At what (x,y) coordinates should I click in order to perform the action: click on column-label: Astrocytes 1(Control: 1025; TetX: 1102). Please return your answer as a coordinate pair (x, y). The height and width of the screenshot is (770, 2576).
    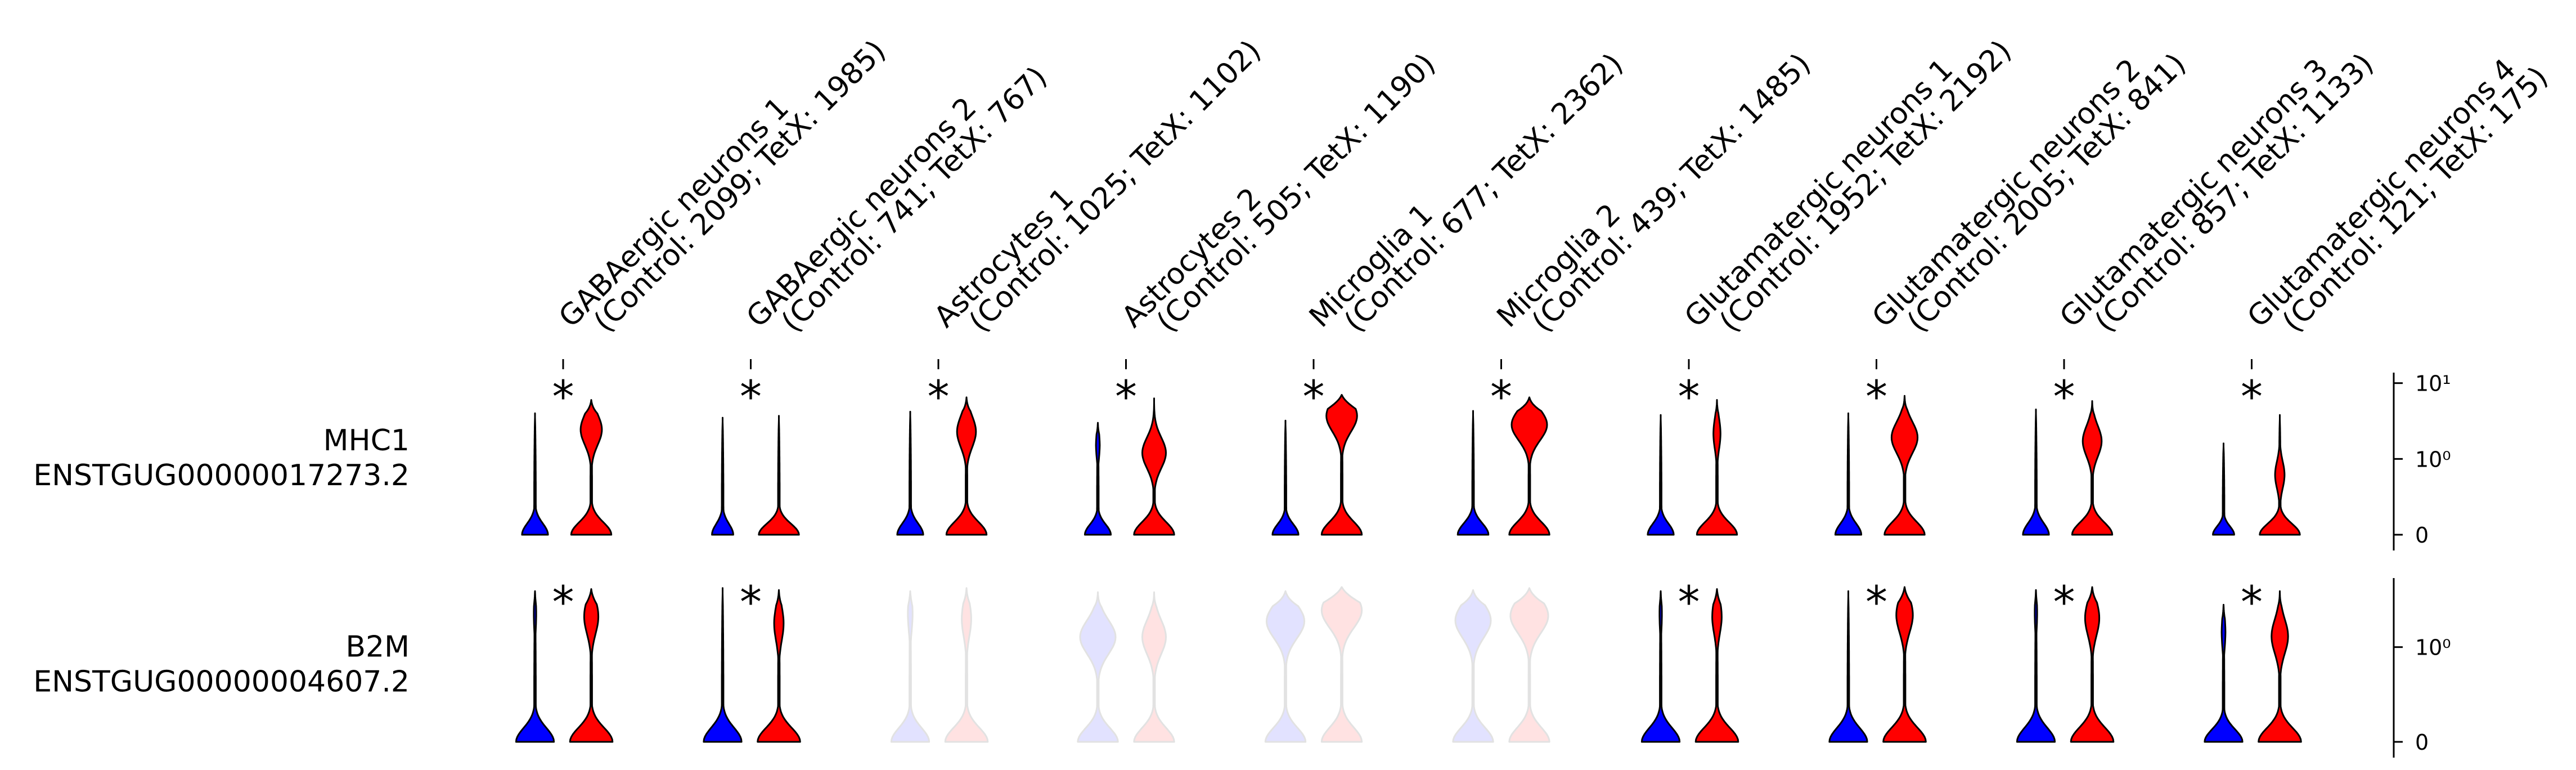
    Looking at the image, I should click on (1097, 186).